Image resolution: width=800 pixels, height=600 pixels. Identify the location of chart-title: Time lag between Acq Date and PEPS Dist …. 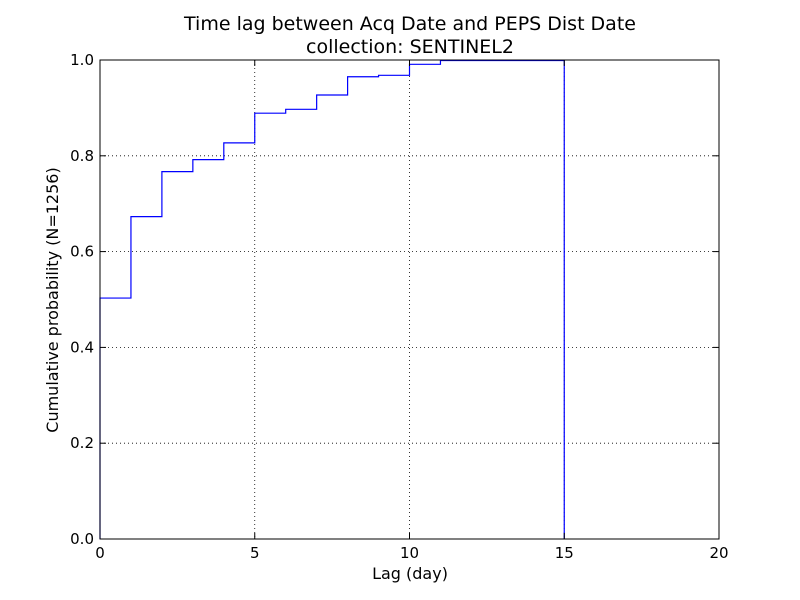
(409, 24).